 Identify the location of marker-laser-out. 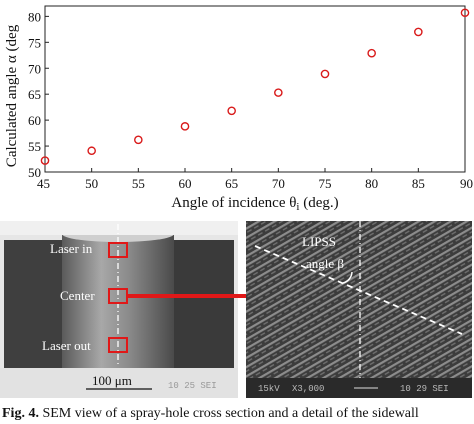
(118, 345).